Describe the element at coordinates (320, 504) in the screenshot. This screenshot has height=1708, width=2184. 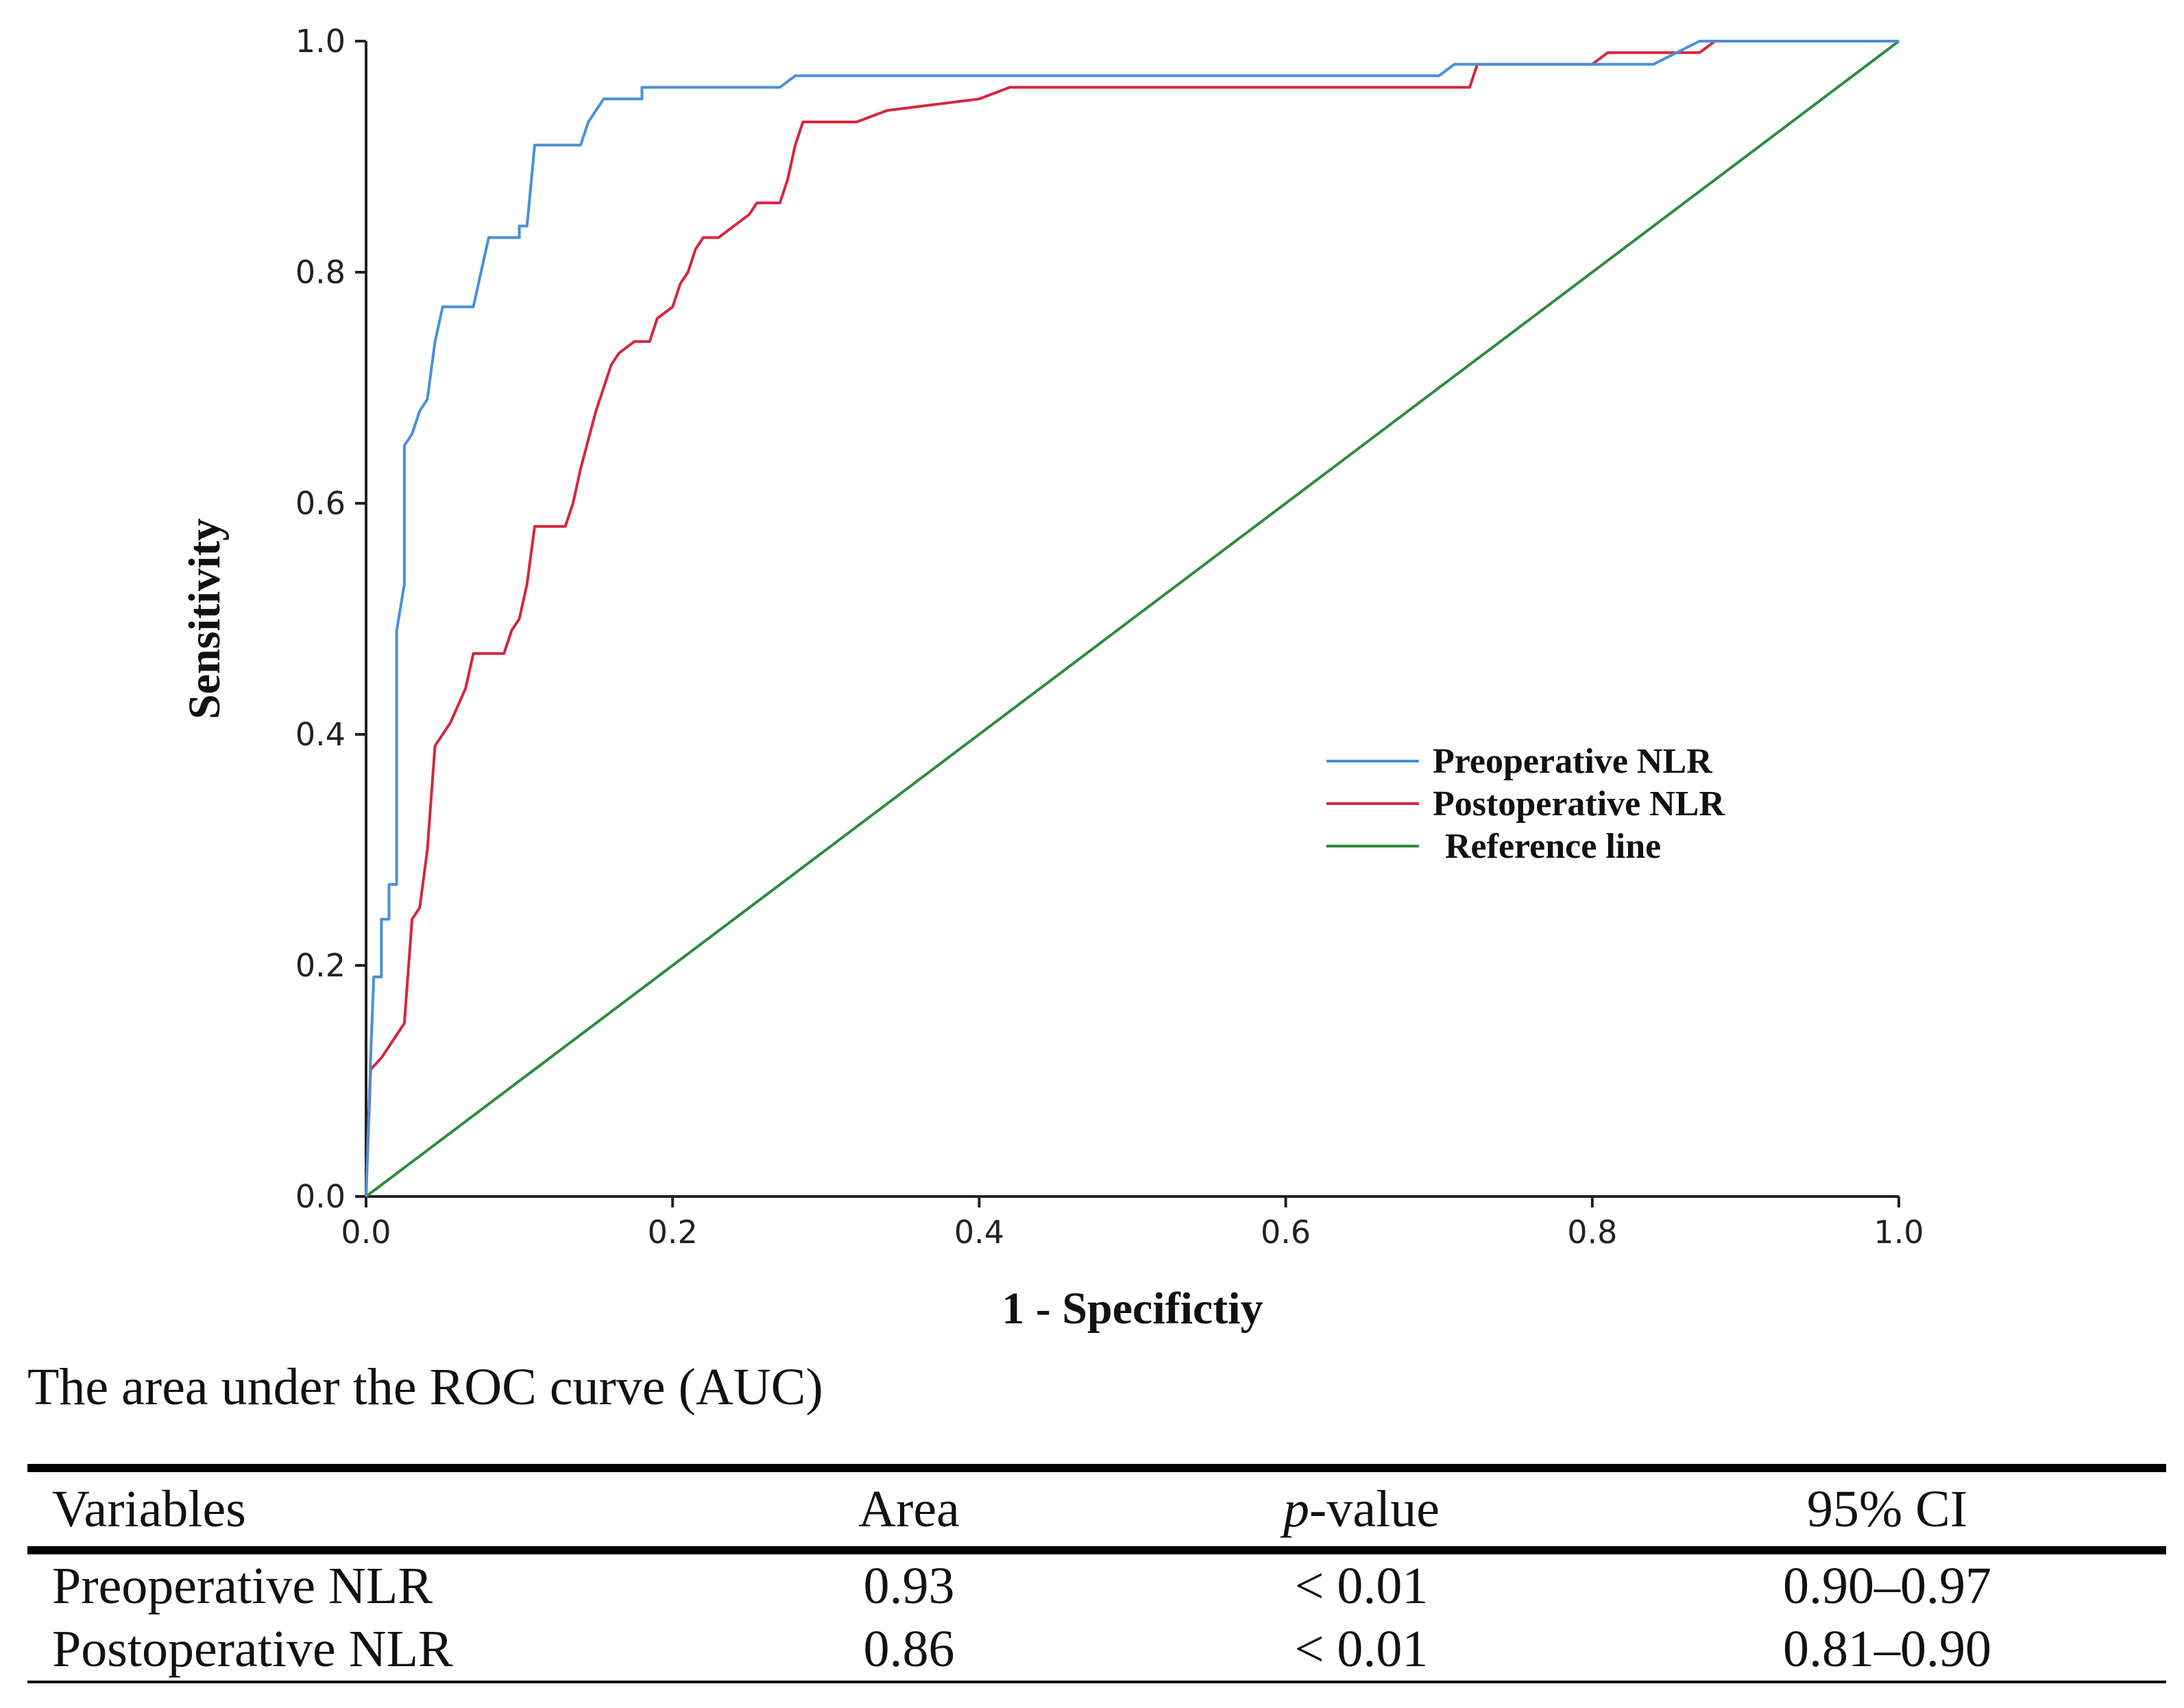
I see `y-tick-label: 0.6` at that location.